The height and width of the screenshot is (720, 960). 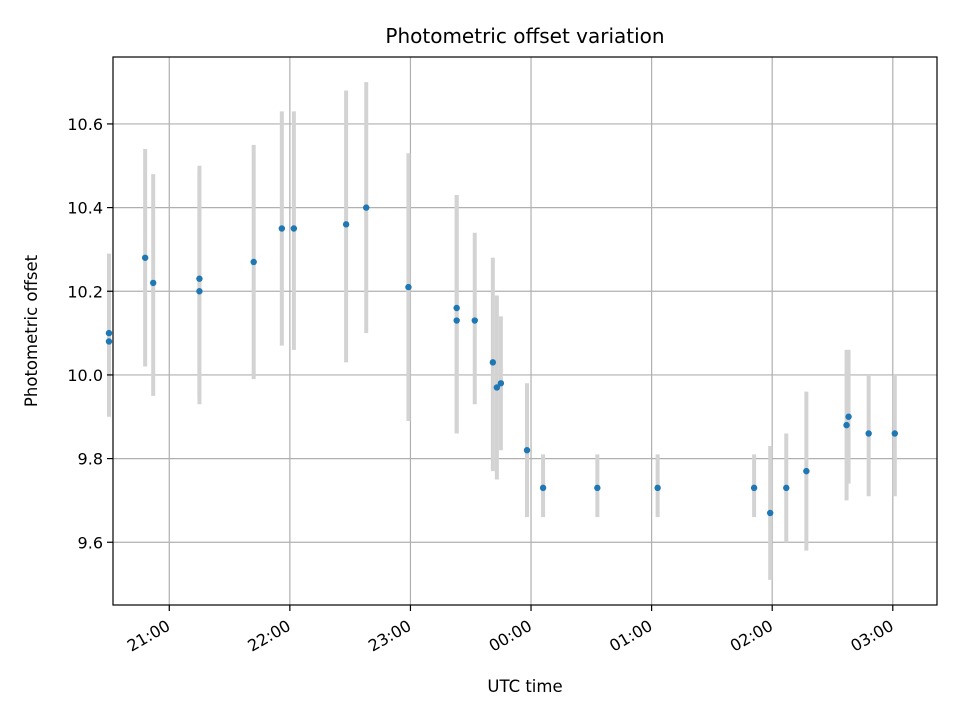 What do you see at coordinates (85, 208) in the screenshot?
I see `y-tick-label: 10.4` at bounding box center [85, 208].